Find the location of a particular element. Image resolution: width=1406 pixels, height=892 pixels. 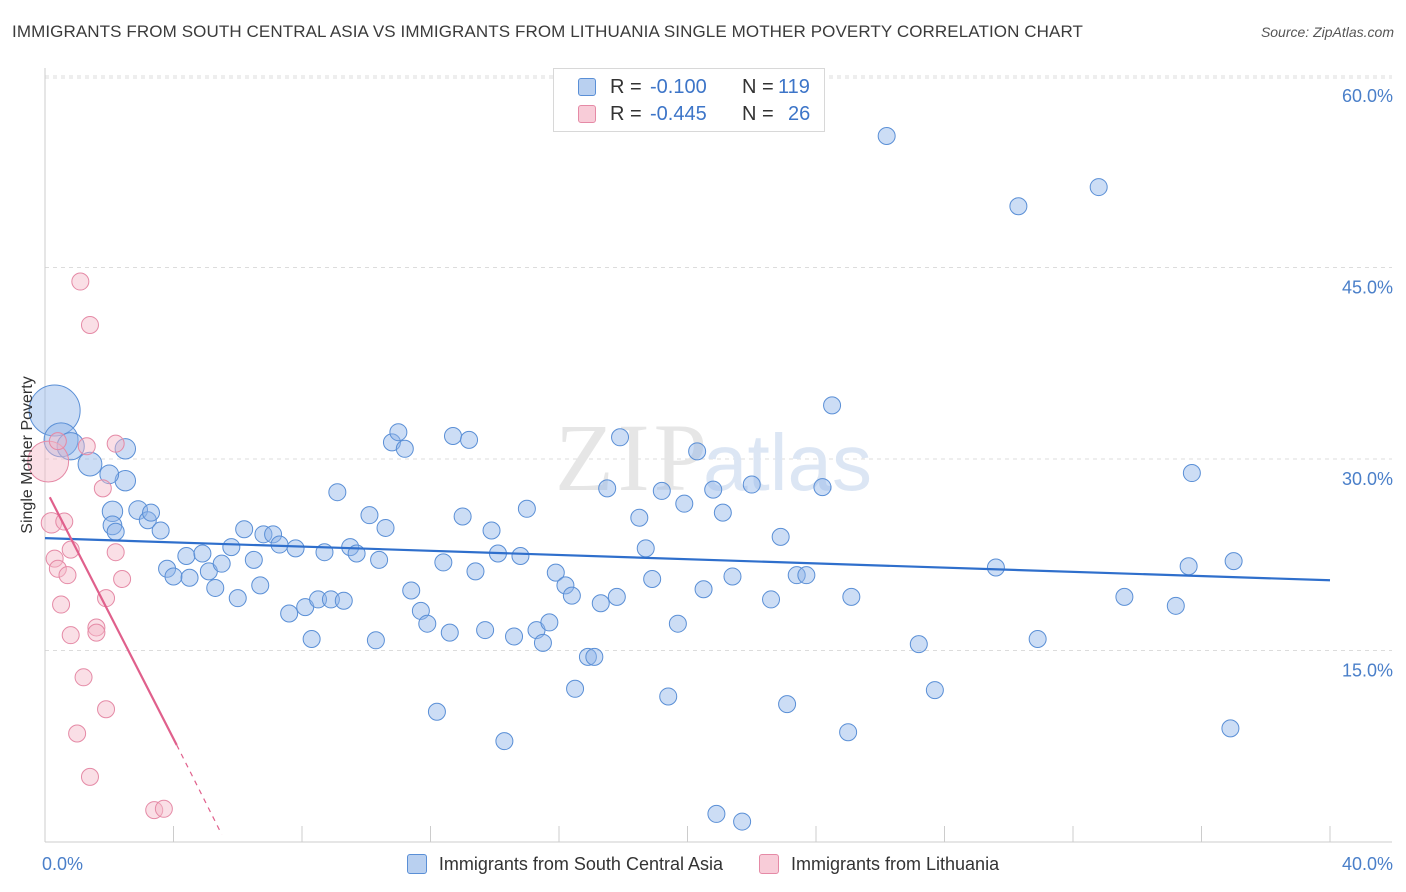

y-tick-label: 45.0% is located at coordinates (1367, 288).